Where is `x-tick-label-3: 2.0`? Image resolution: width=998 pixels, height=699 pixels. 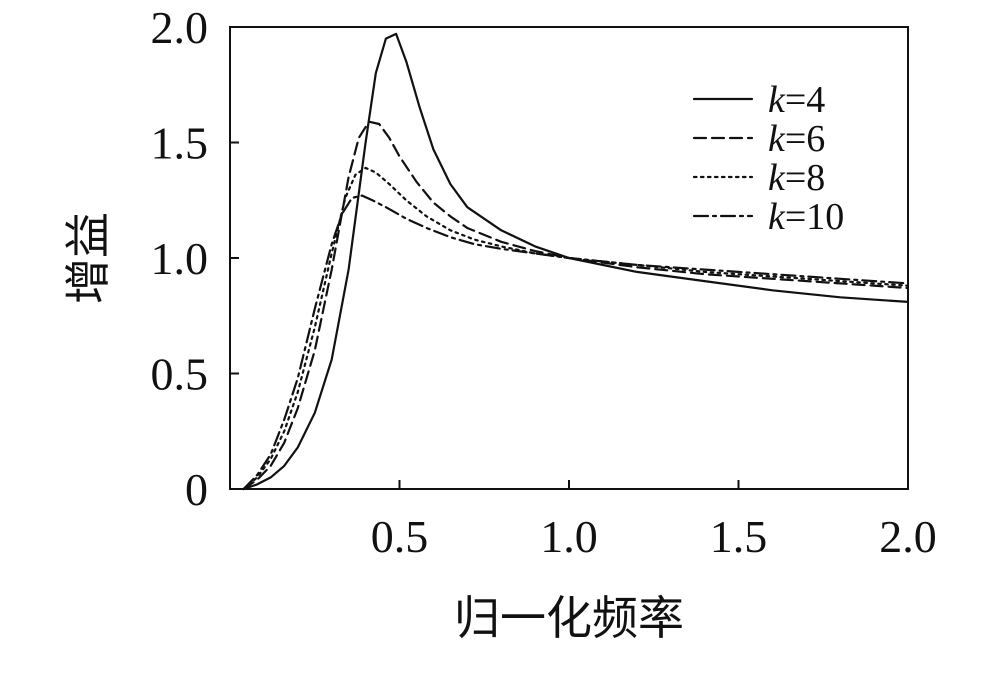 x-tick-label-3: 2.0 is located at coordinates (908, 536).